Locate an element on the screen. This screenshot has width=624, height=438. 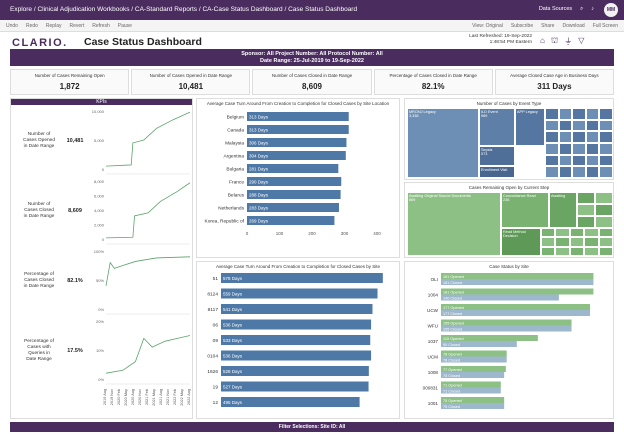
search-icon: ⌕ is located at coordinates (582, 9).